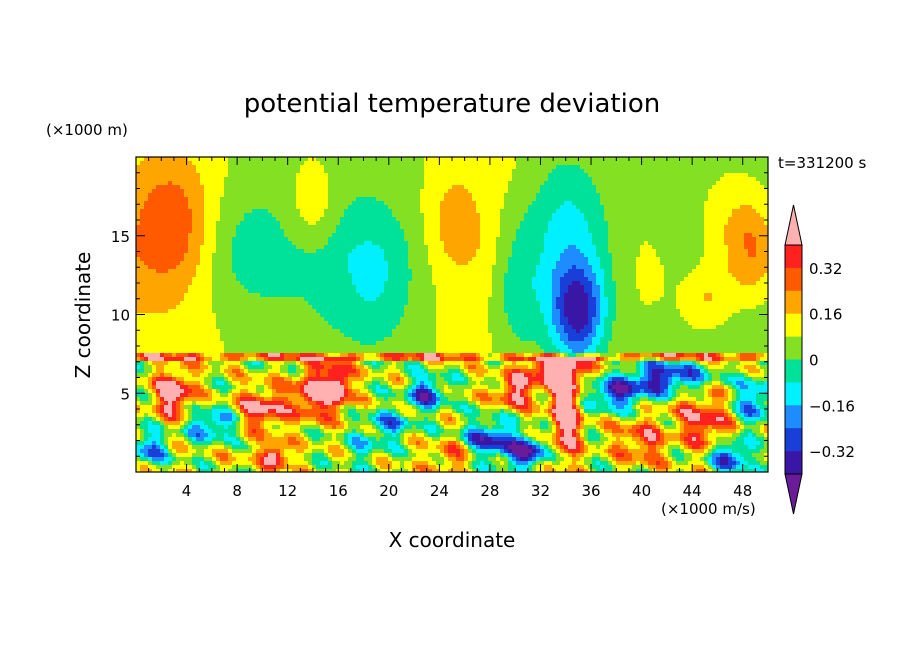 The height and width of the screenshot is (654, 904). I want to click on x-unit-label: (×1000 m/s), so click(708, 509).